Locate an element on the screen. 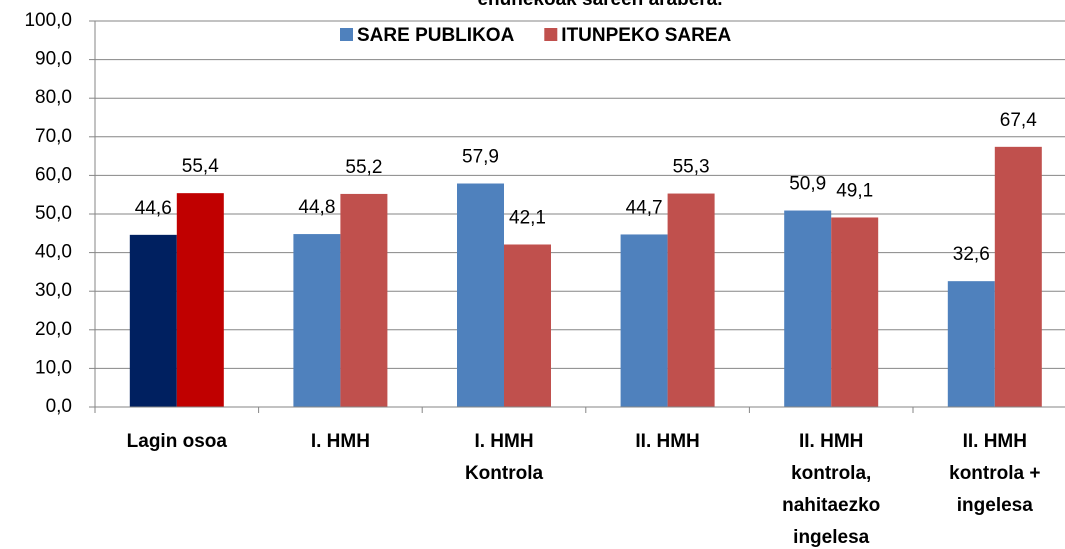 The height and width of the screenshot is (549, 1065). x-tick-label: II. HMH is located at coordinates (667, 441).